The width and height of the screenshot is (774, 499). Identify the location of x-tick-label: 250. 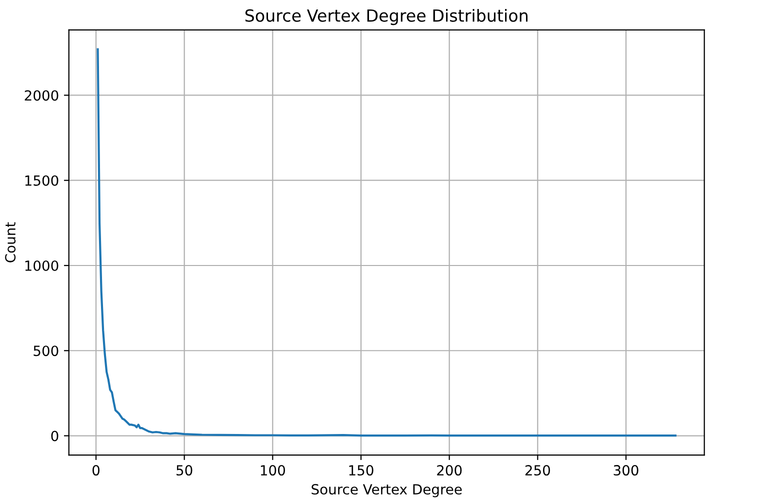
(537, 470).